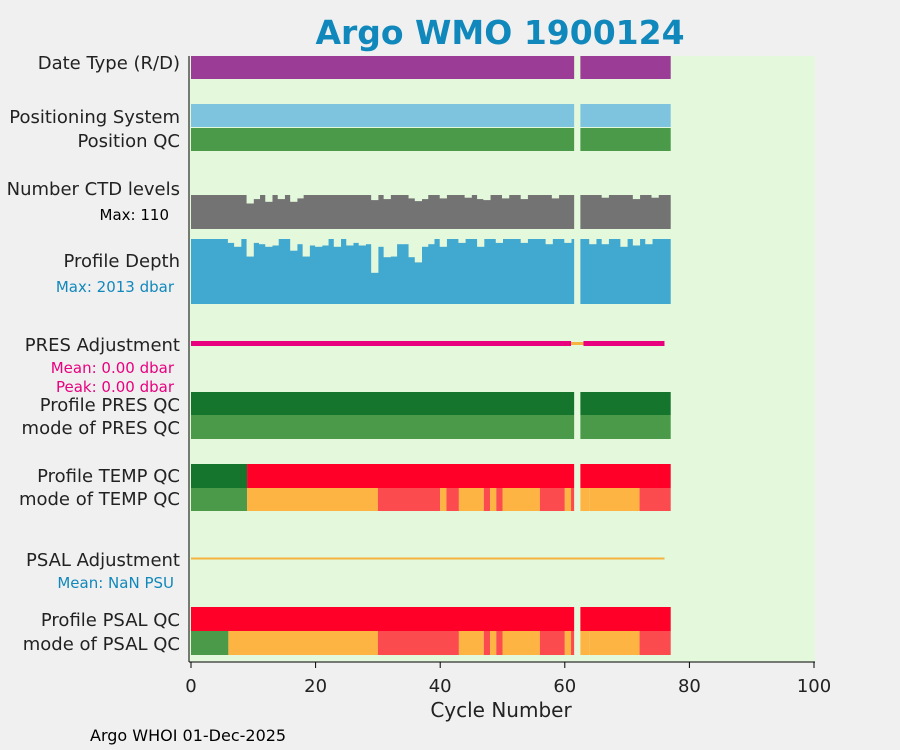  What do you see at coordinates (190, 686) in the screenshot?
I see `x-tick-label: 0` at bounding box center [190, 686].